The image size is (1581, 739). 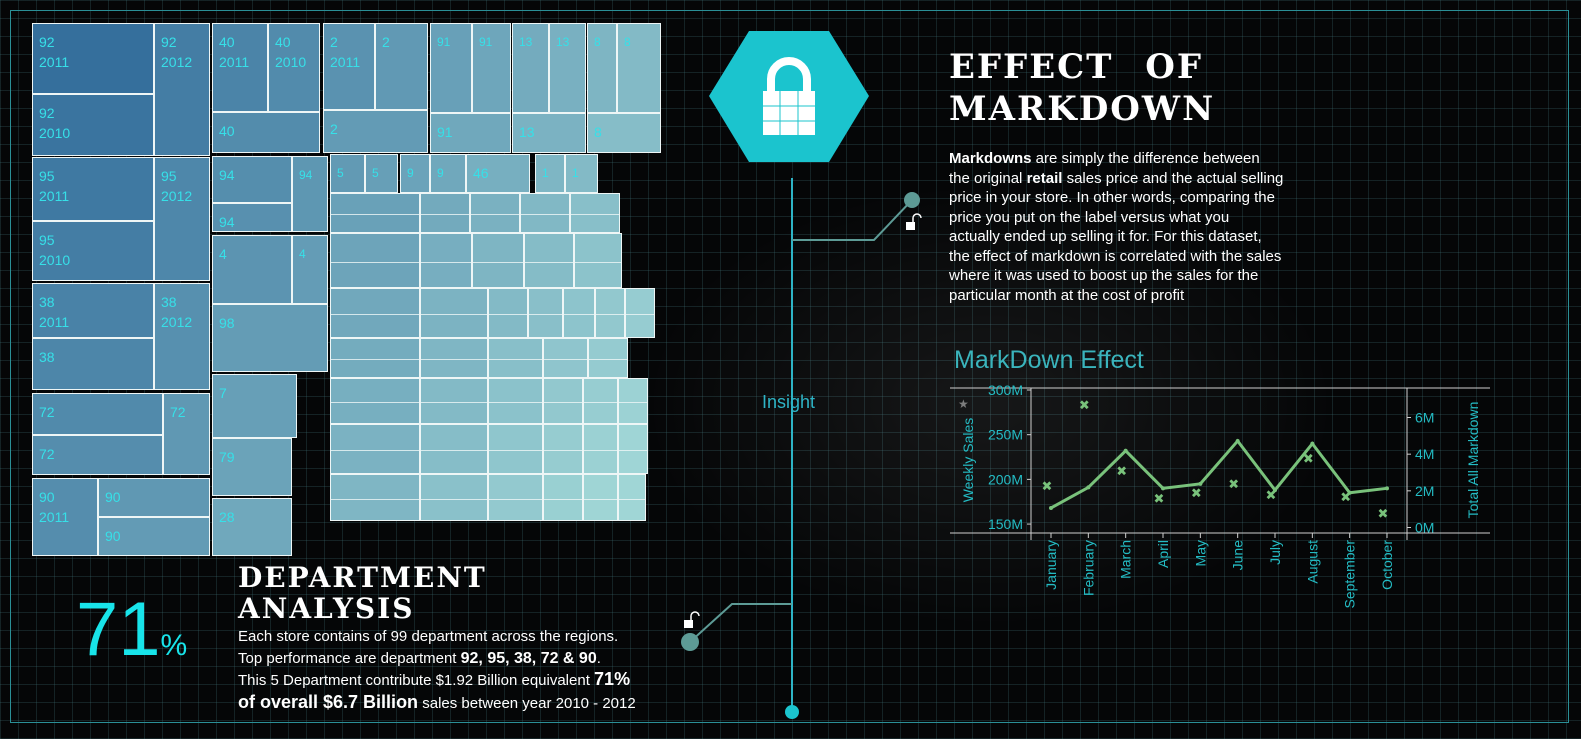 I want to click on pin-icon: ★, so click(x=963, y=404).